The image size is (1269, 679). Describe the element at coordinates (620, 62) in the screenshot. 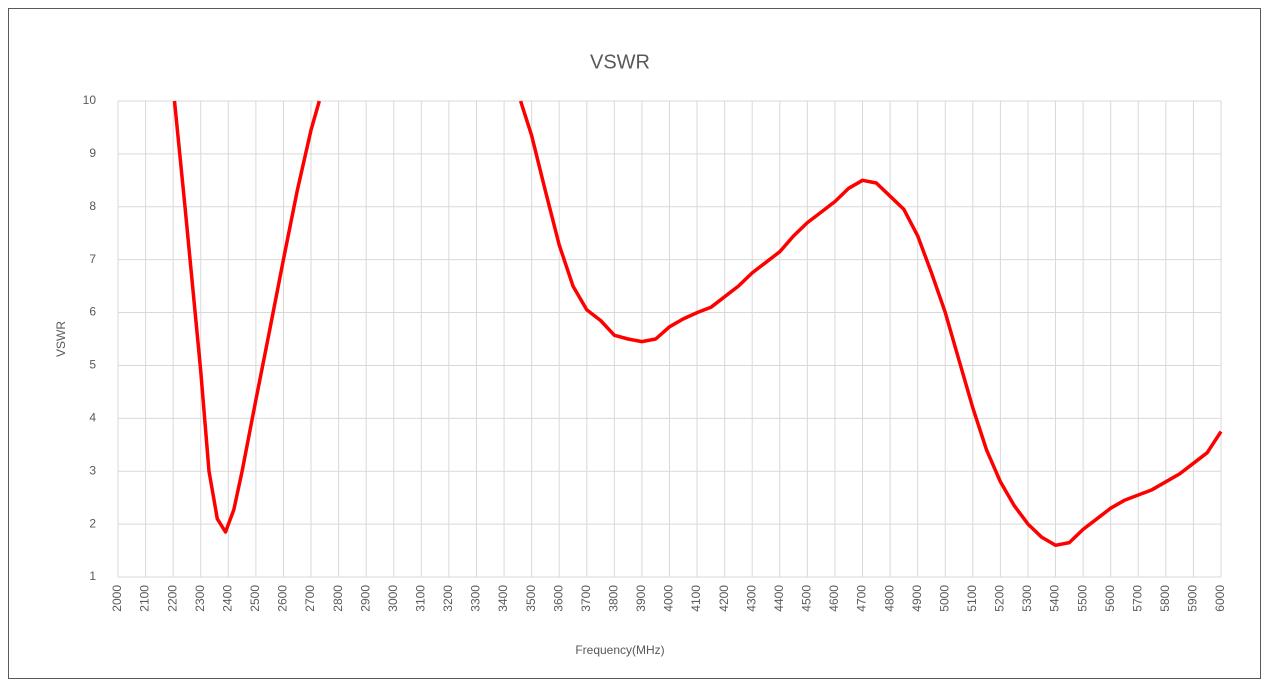

I see `chart-title: VSWR` at that location.